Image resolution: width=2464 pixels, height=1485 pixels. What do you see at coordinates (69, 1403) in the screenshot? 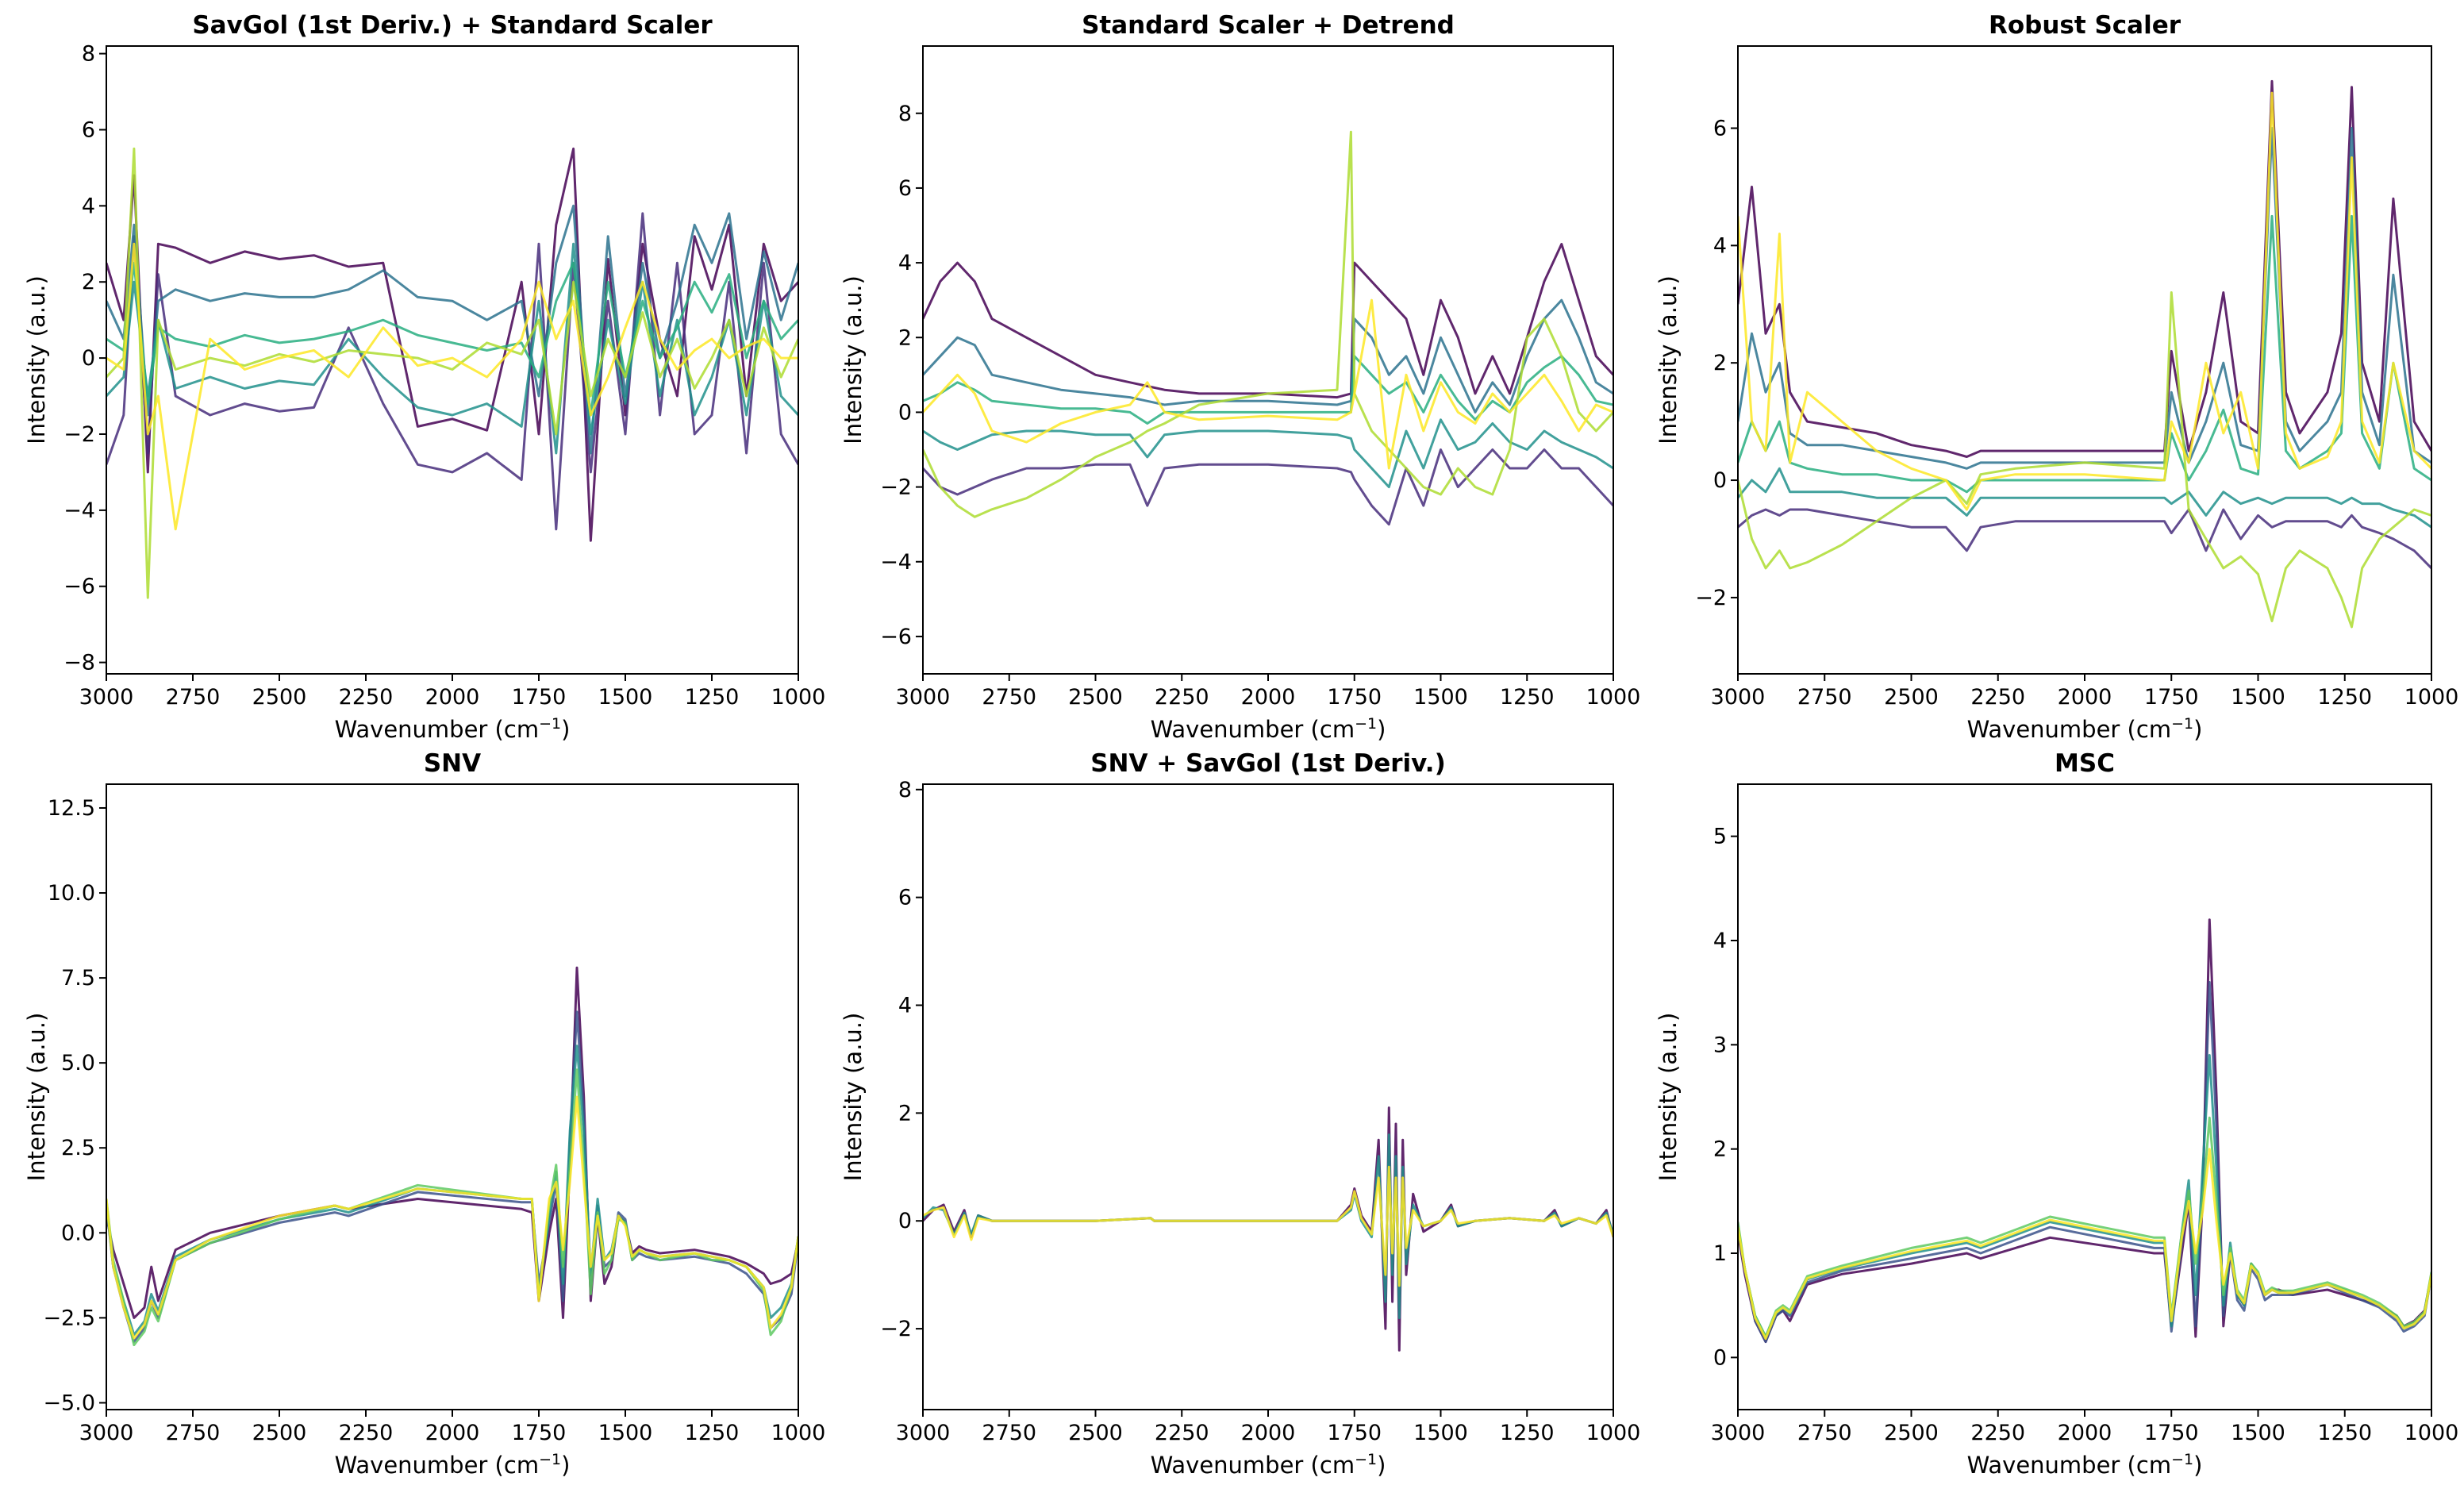
I see `y-tick-label: −5.0` at bounding box center [69, 1403].